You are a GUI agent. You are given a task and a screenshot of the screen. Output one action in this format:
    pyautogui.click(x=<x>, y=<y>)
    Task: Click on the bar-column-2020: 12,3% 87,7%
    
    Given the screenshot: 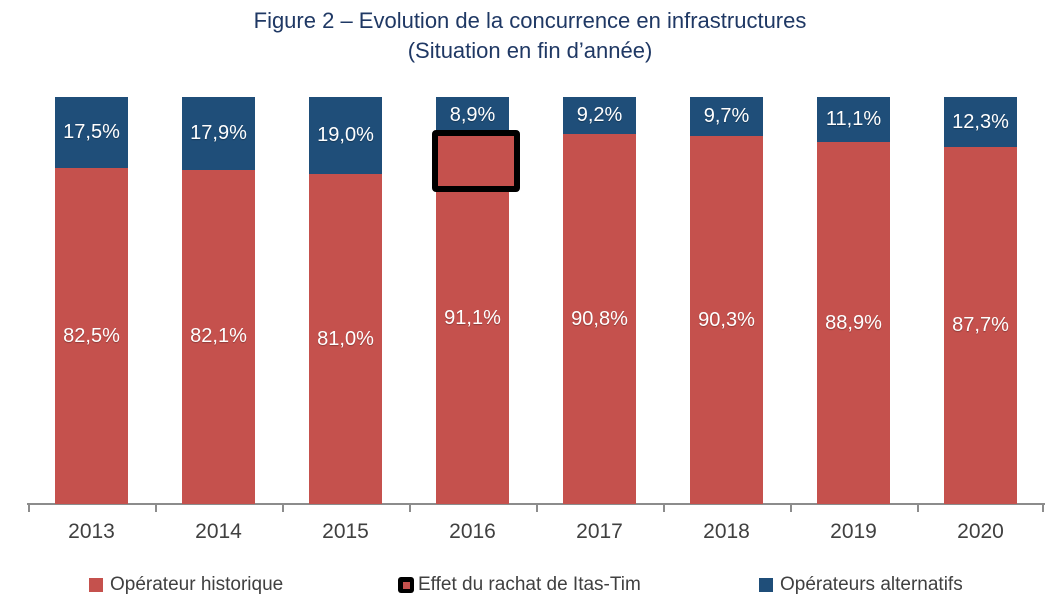 What is the action you would take?
    pyautogui.click(x=980, y=300)
    